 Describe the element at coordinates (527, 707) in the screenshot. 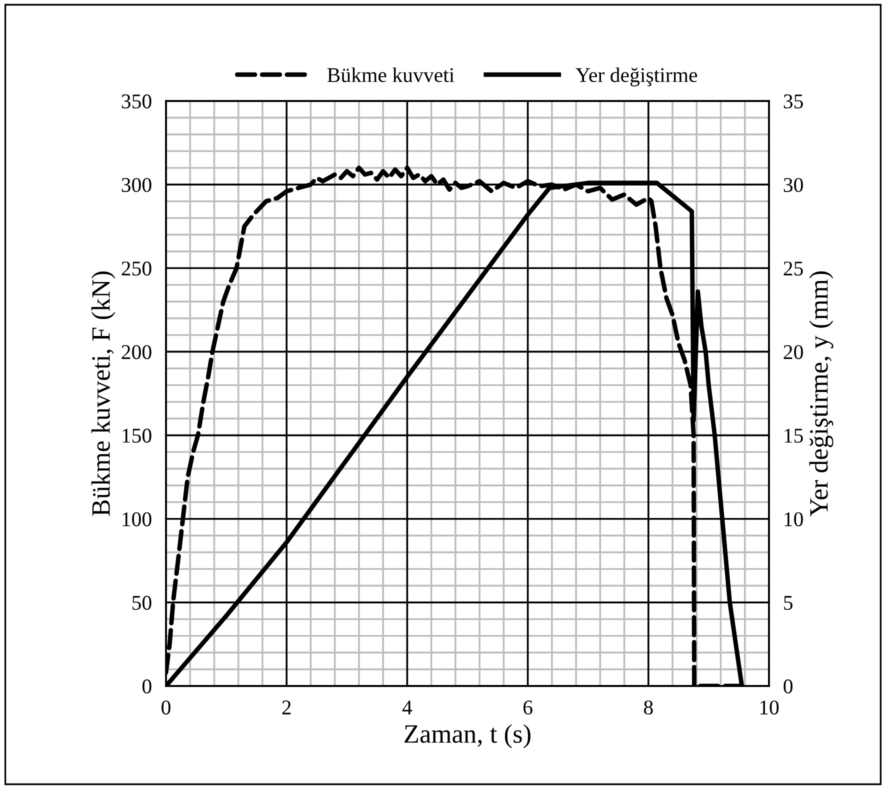

I see `x-tick-label: 6` at that location.